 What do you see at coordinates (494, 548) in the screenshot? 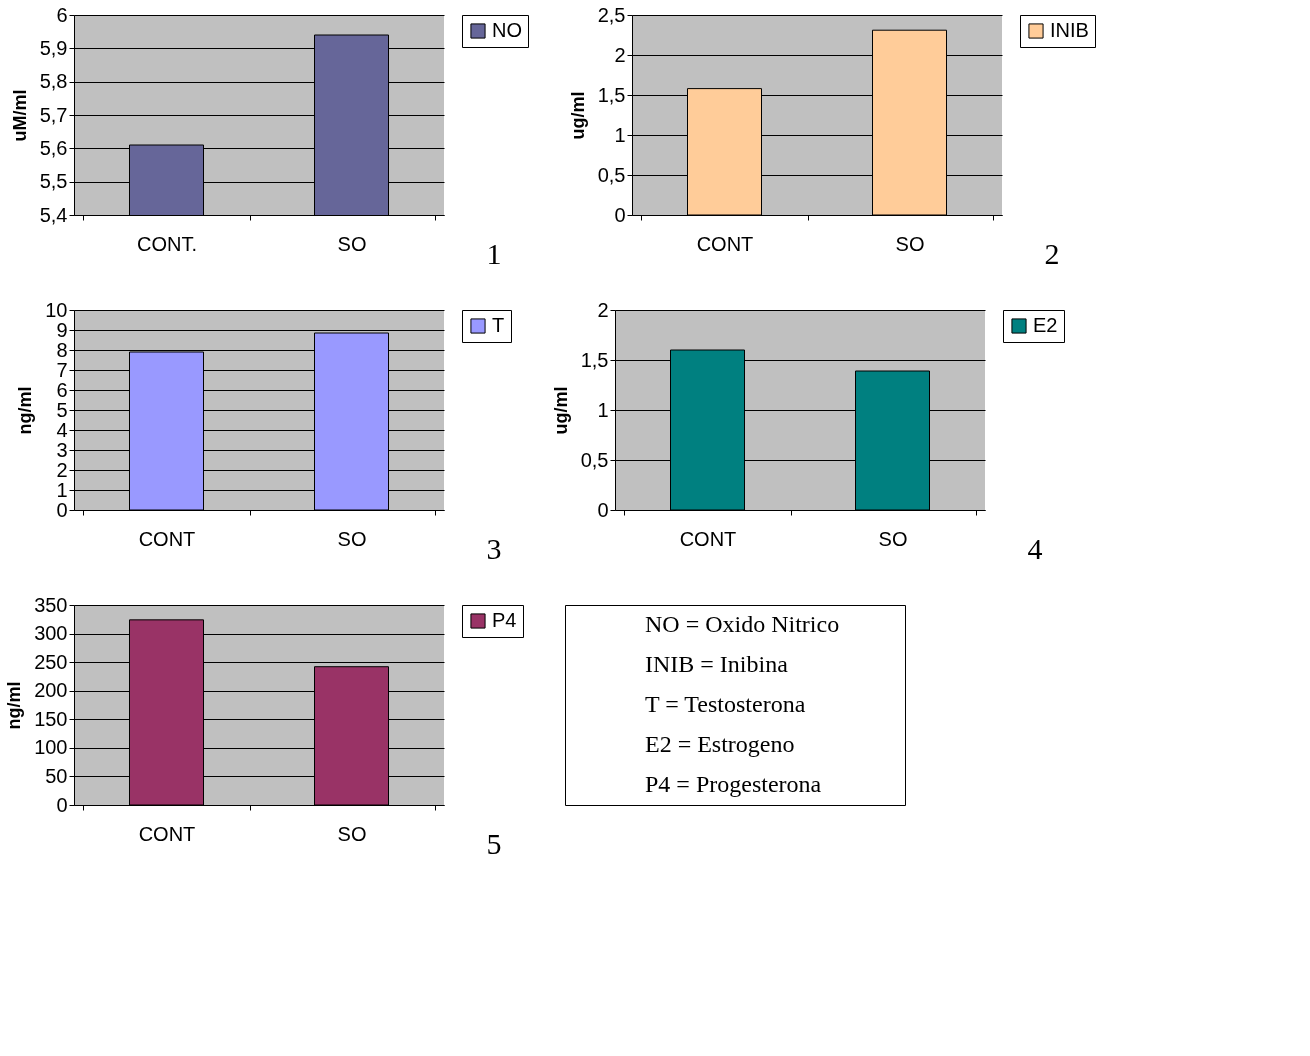
I see `text: 3` at bounding box center [494, 548].